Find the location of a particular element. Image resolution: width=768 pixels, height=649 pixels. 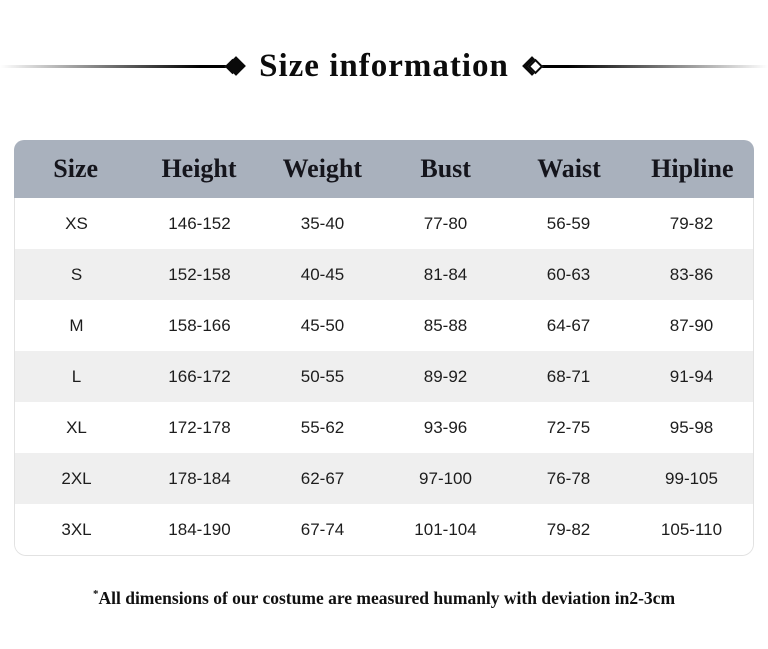

footnote-marker: * is located at coordinates (95, 594).